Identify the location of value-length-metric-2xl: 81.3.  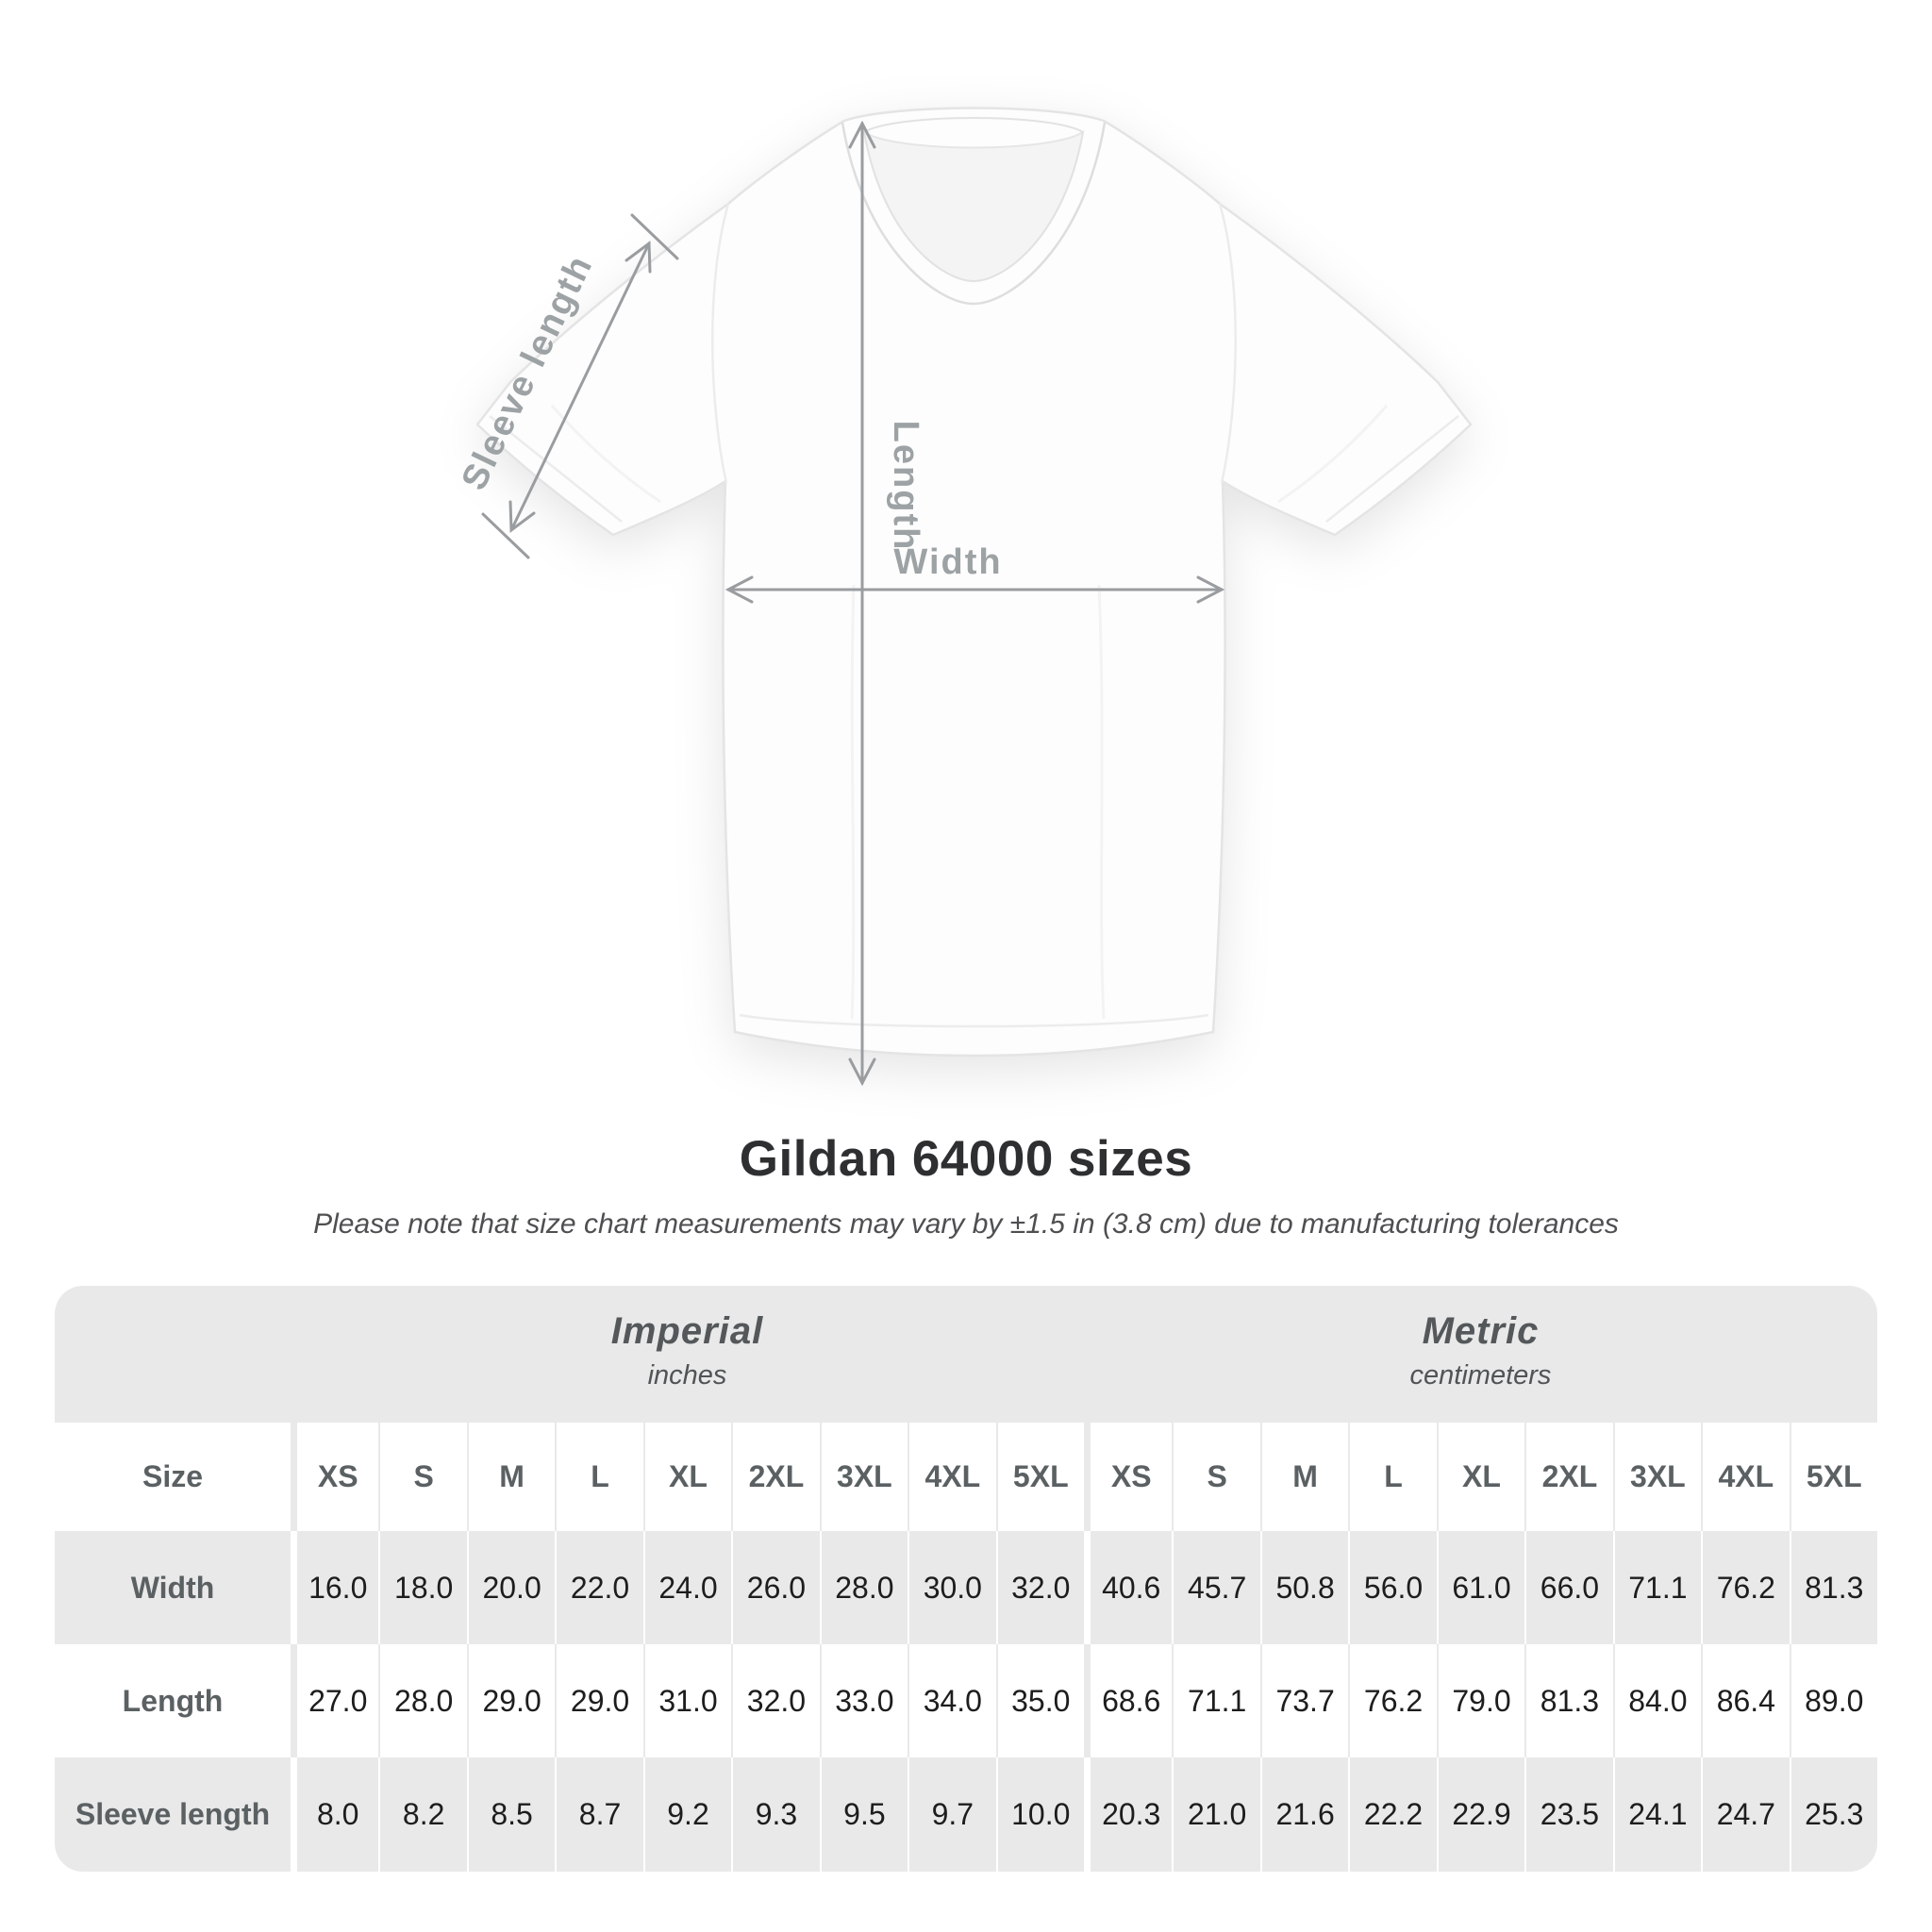
(1568, 1701).